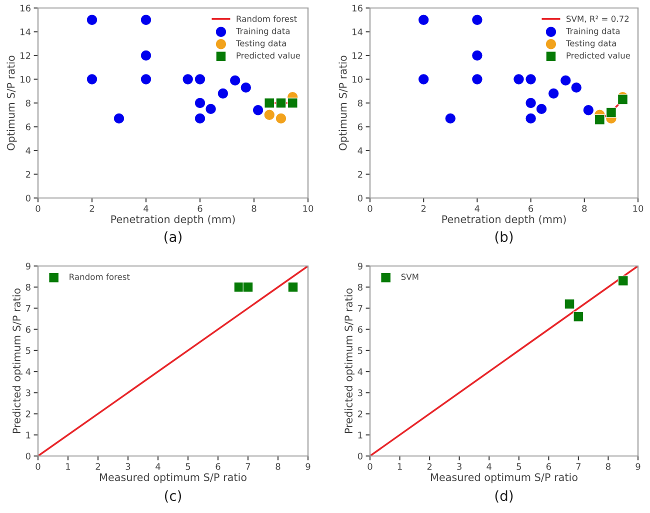  I want to click on x-tick-label: 10, so click(308, 208).